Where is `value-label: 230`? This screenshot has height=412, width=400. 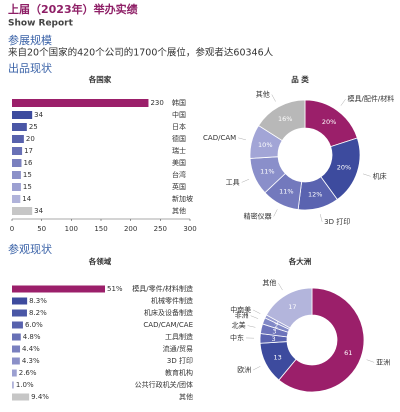
value-label: 230 is located at coordinates (156, 103).